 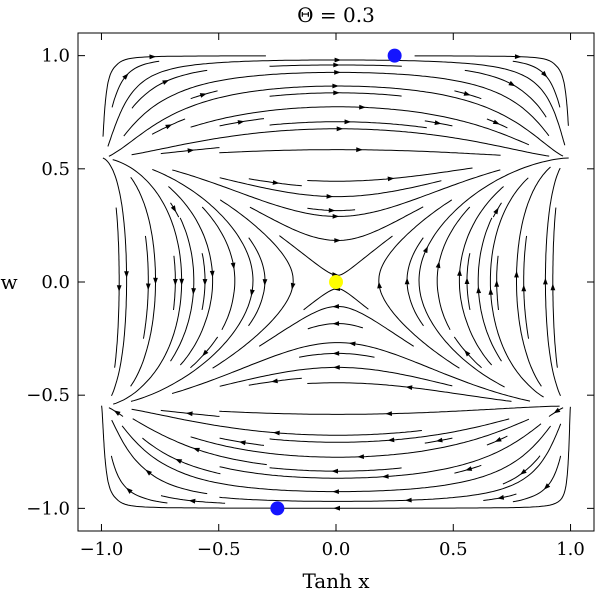 I want to click on y-tick-label: 0.5, so click(x=55, y=169).